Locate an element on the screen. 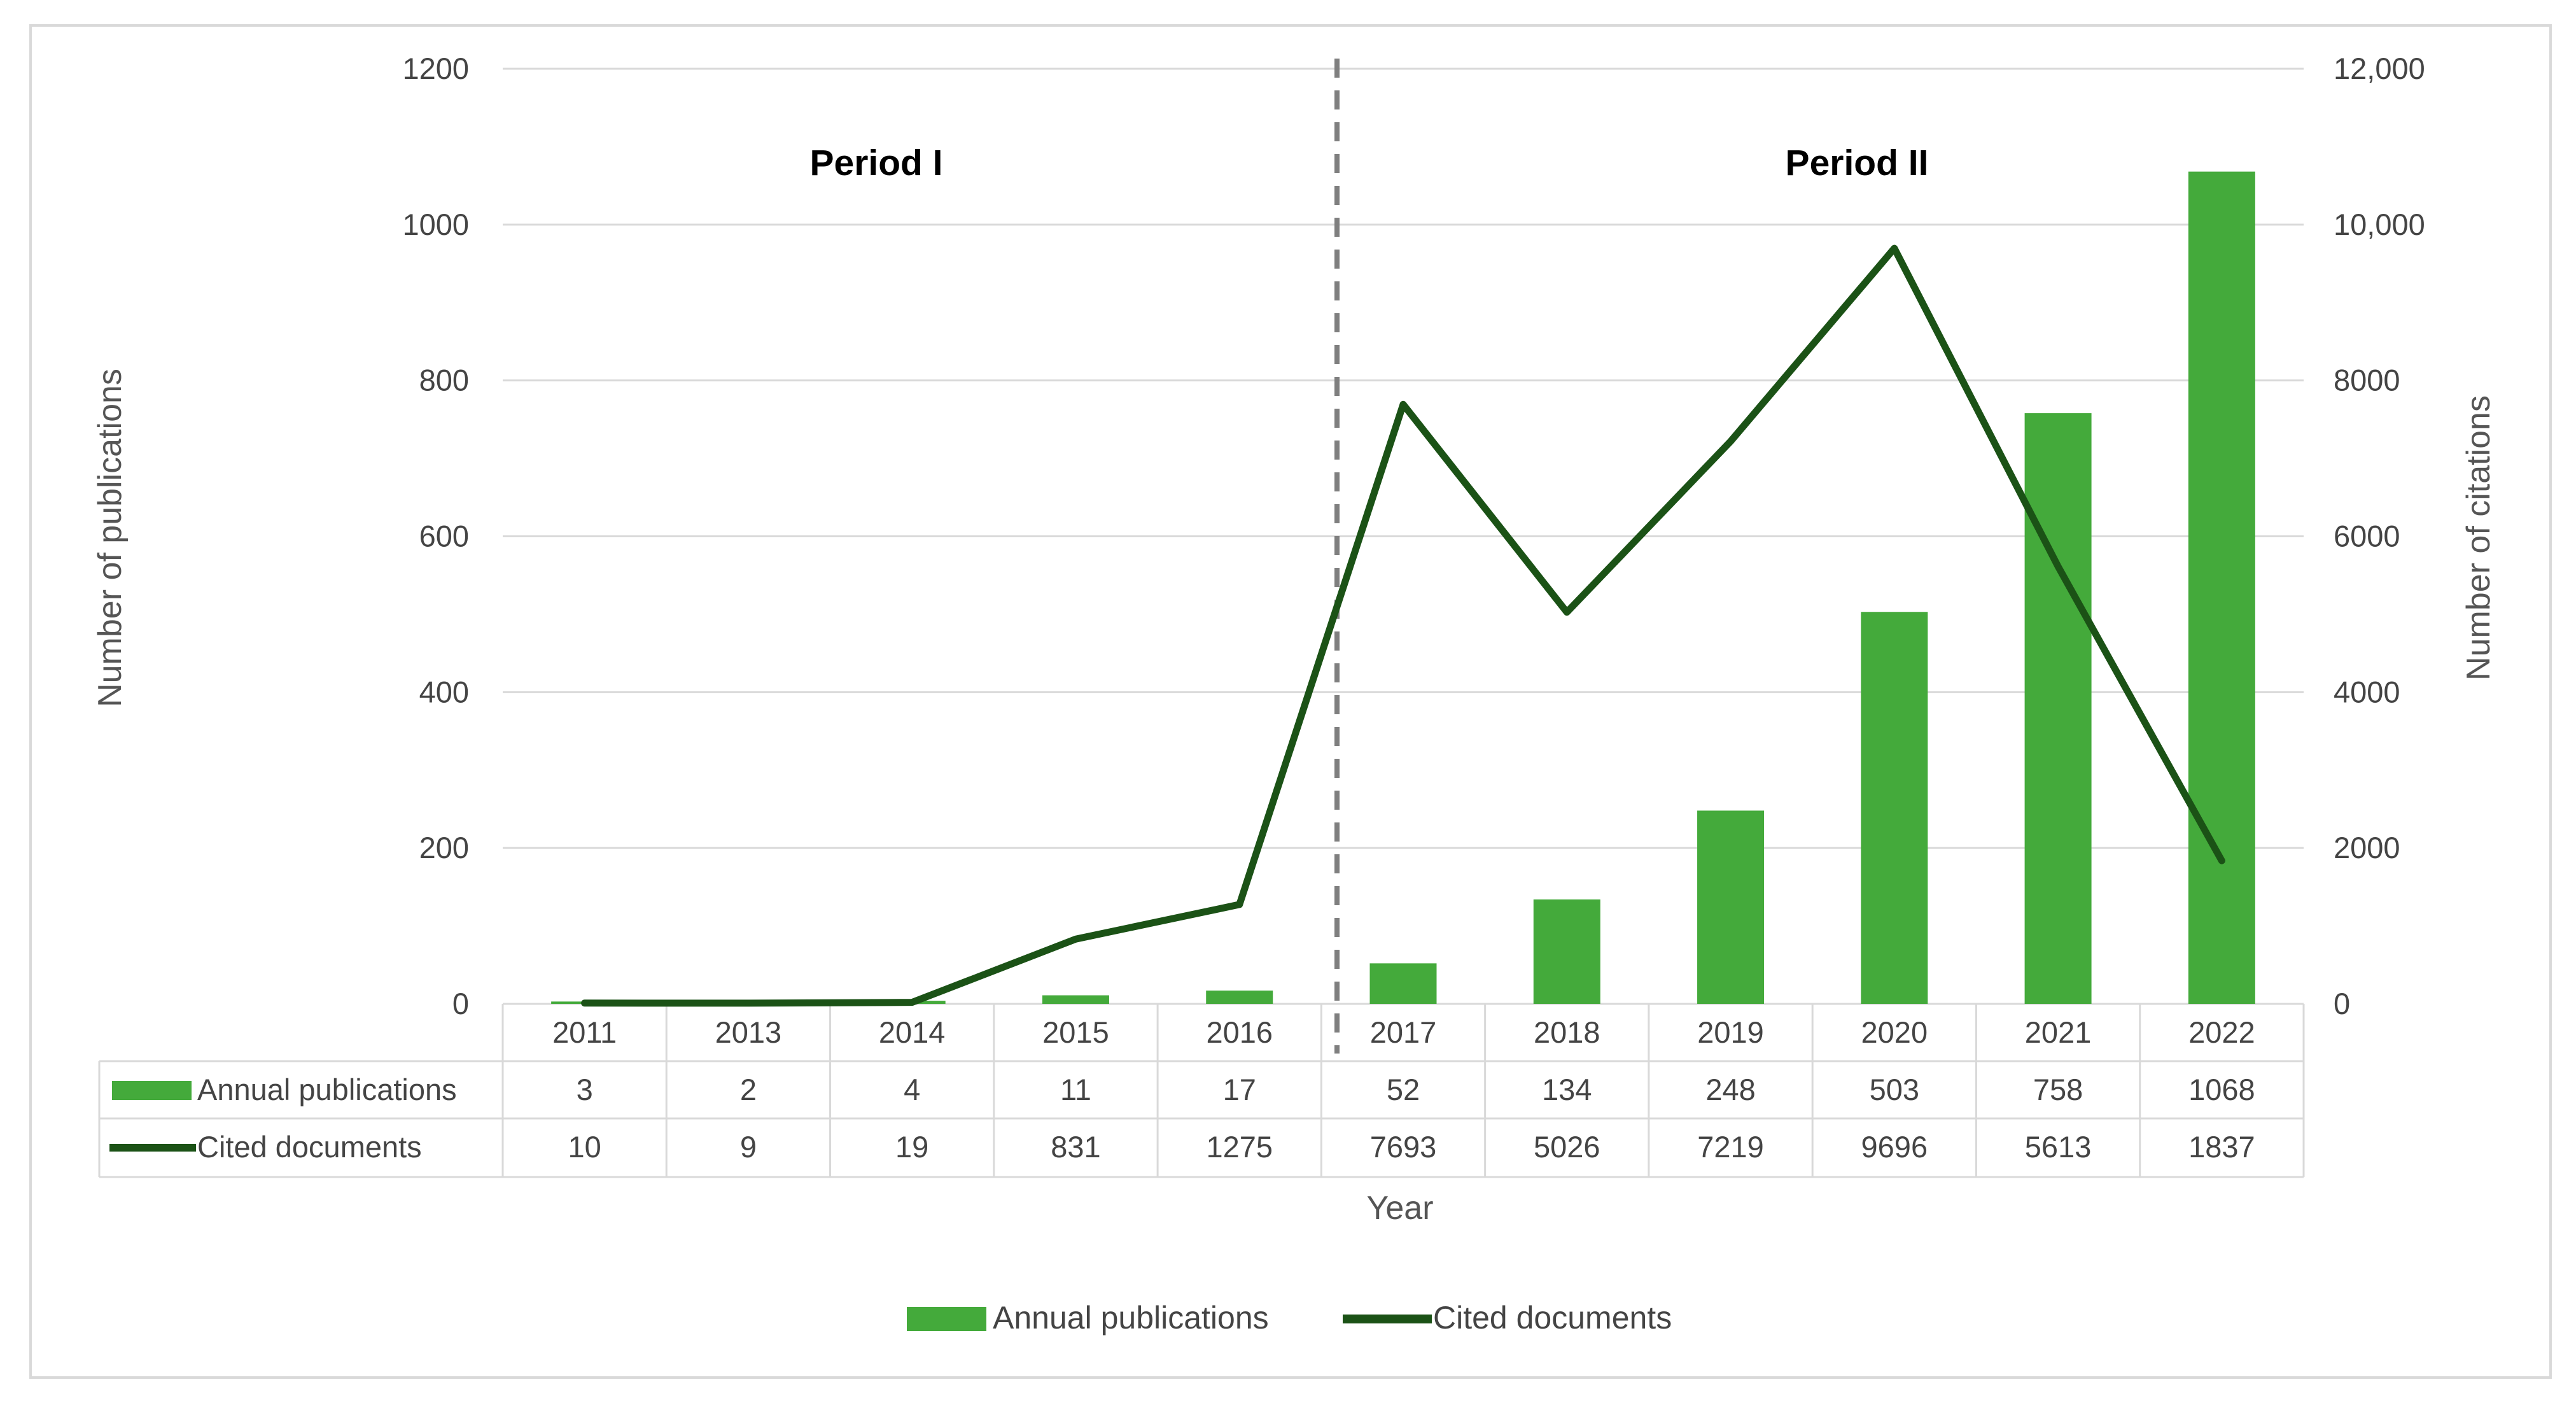 The width and height of the screenshot is (2576, 1403). y-tick-label: 1000 is located at coordinates (435, 224).